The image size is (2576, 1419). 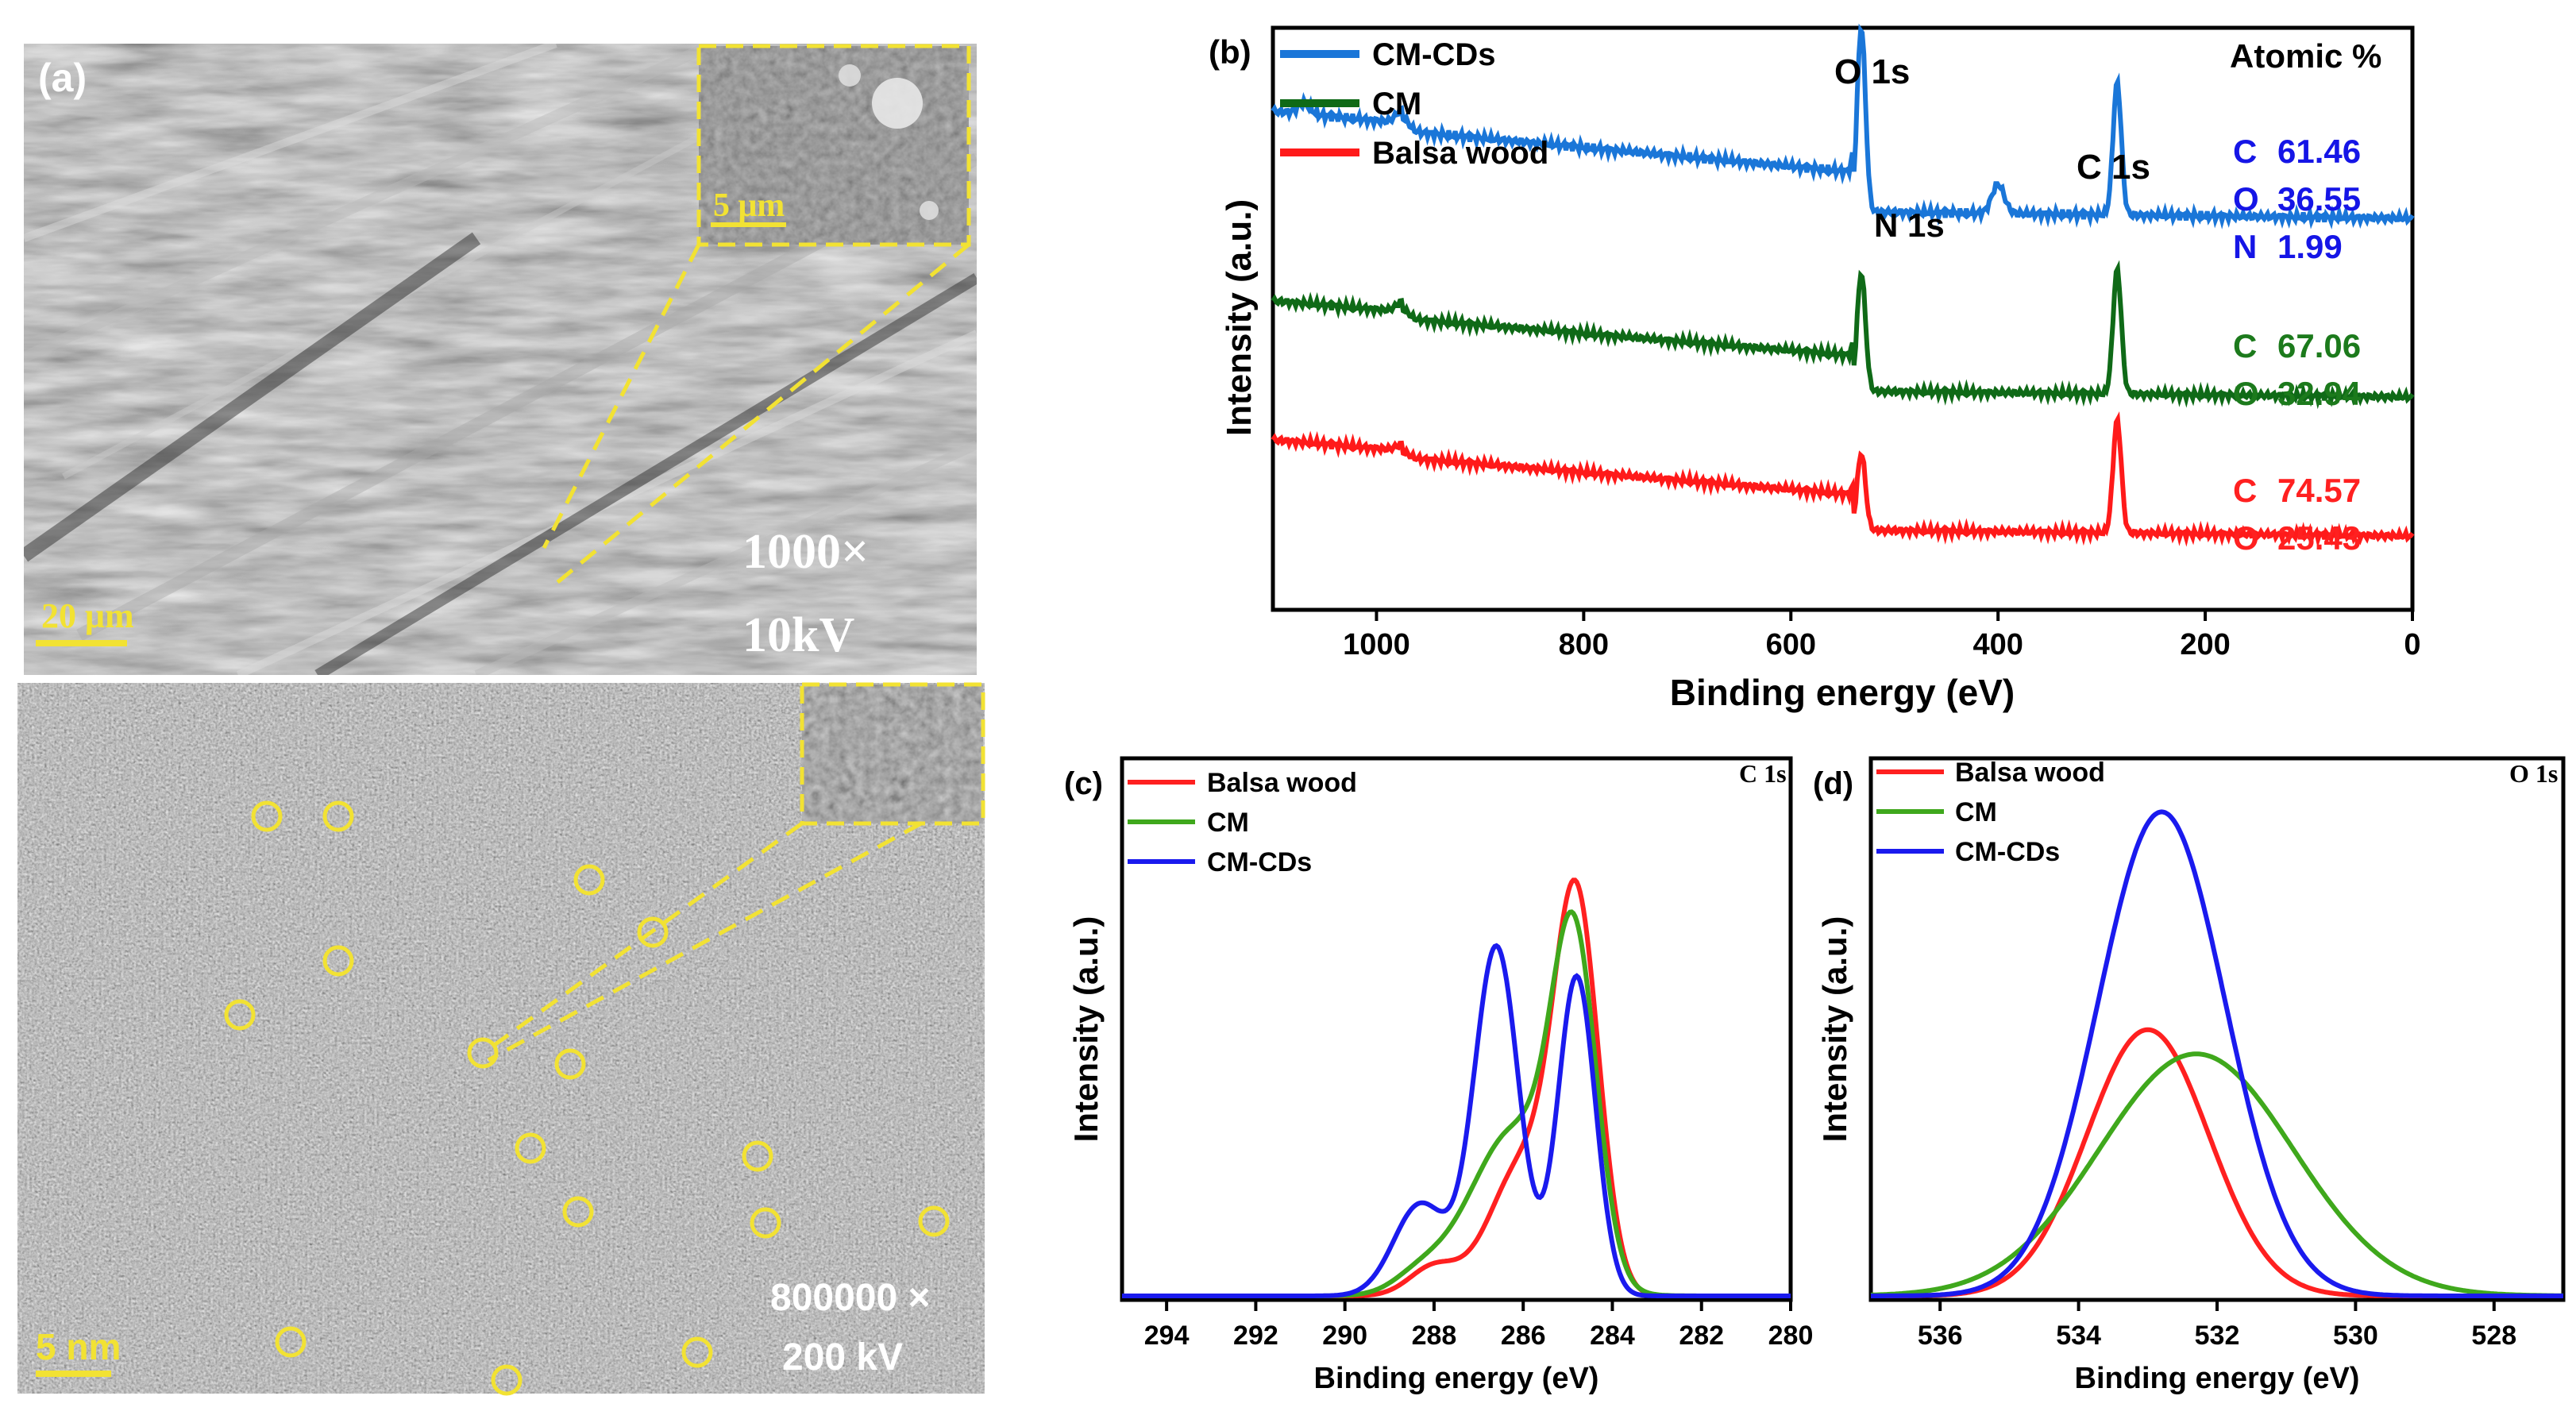 What do you see at coordinates (1833, 783) in the screenshot?
I see `panel-d-label: (d)` at bounding box center [1833, 783].